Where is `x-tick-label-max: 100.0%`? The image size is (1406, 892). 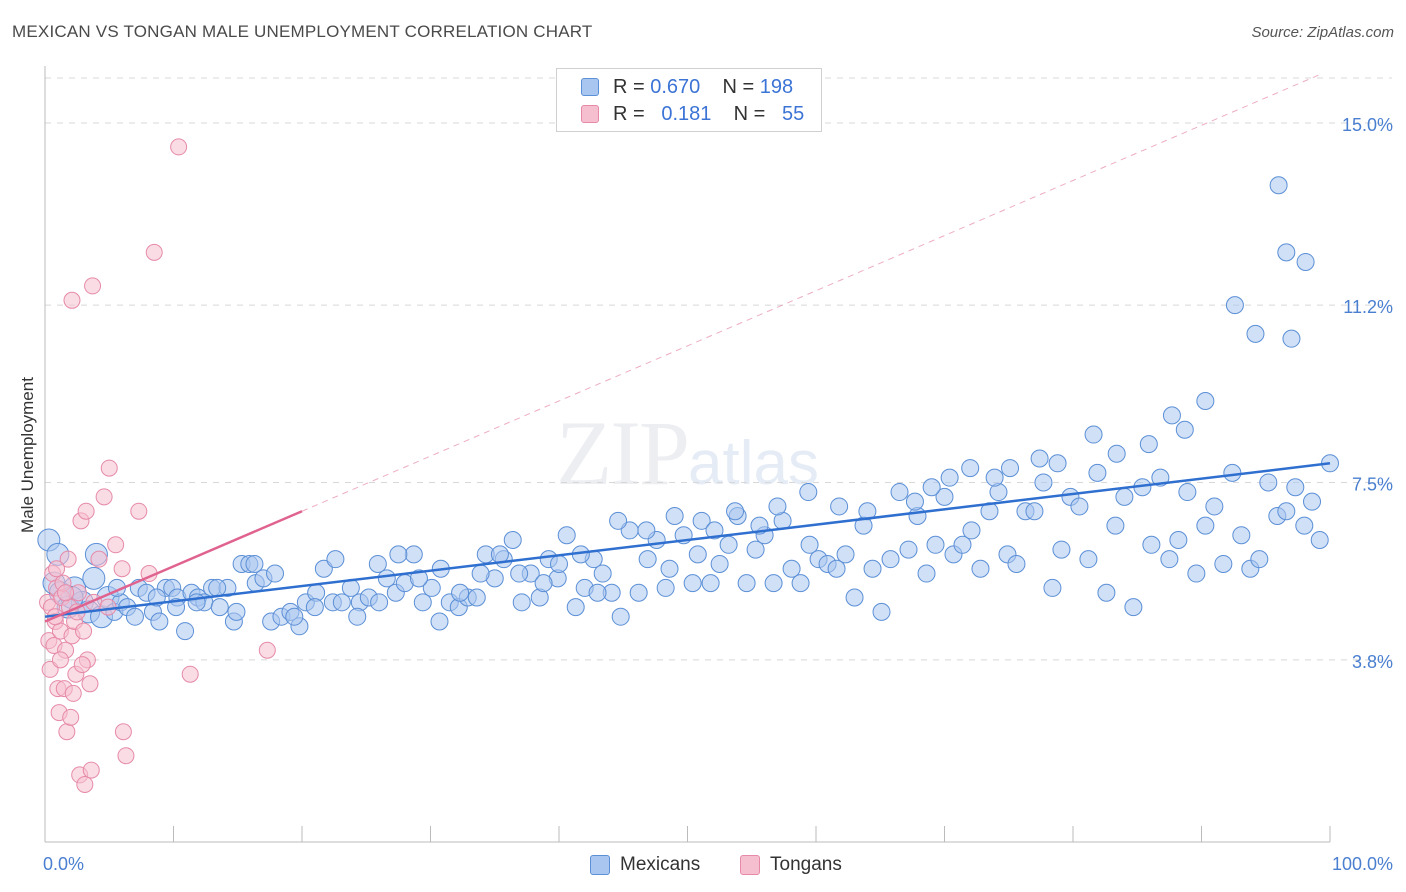 x-tick-label-max: 100.0% is located at coordinates (1362, 864).